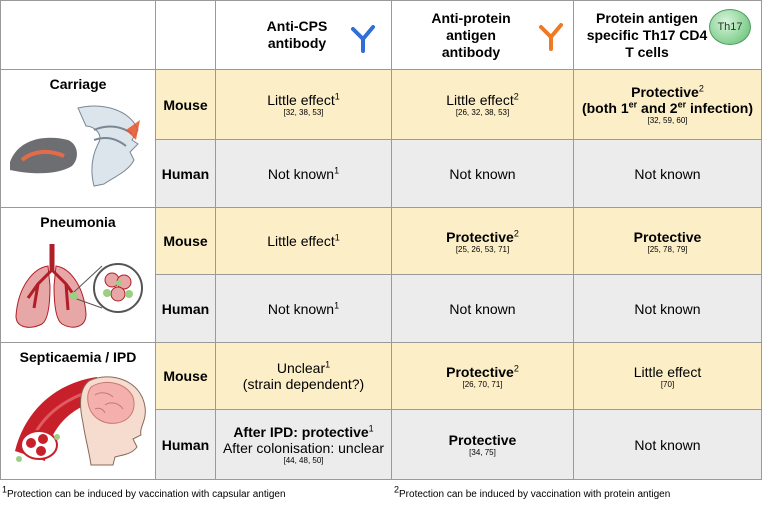 Image resolution: width=765 pixels, height=505 pixels. What do you see at coordinates (303, 460) in the screenshot?
I see `citation: [44, 48, 50]` at bounding box center [303, 460].